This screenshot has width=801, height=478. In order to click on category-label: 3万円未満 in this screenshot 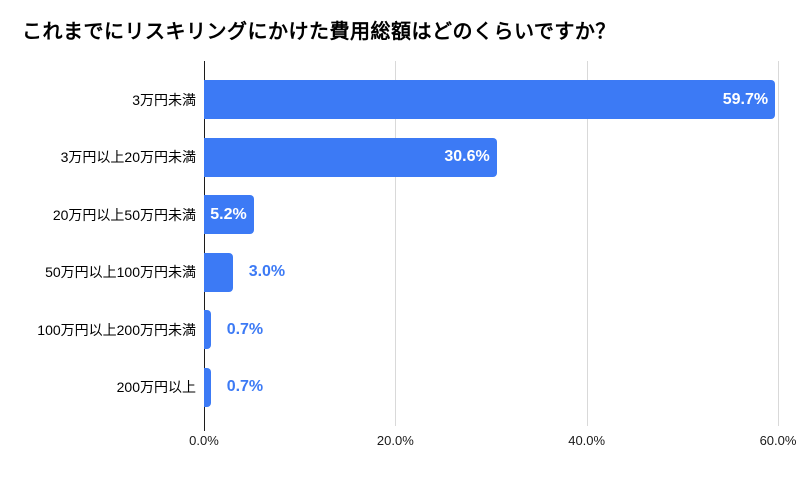, I will do `click(164, 99)`.